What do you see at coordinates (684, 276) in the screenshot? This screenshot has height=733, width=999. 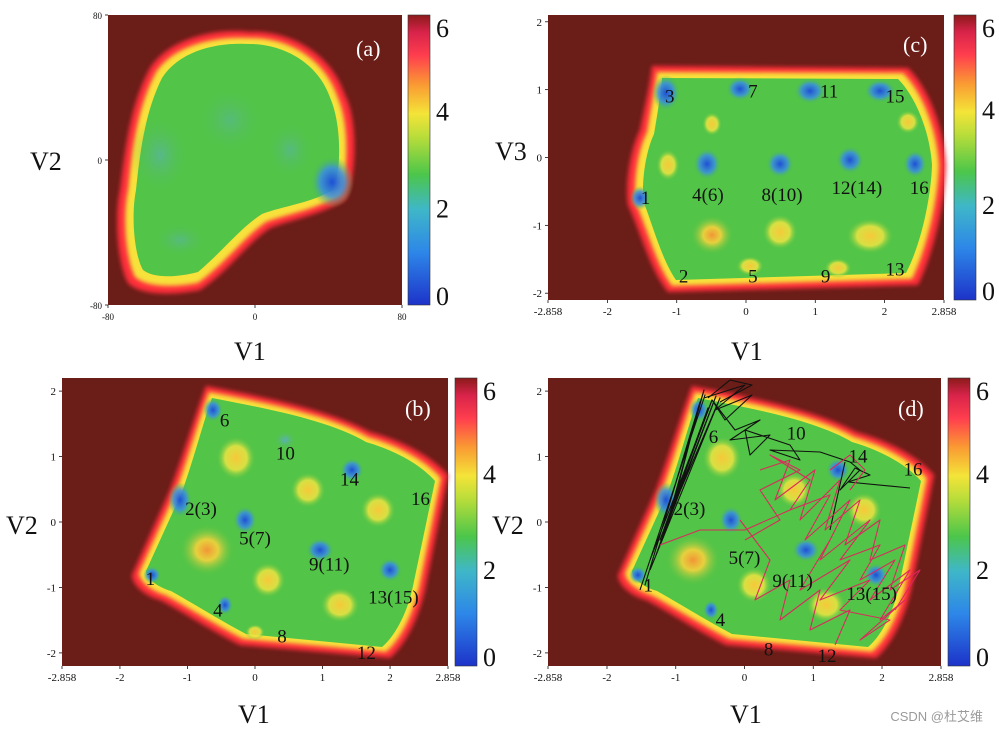 I see `minimum-label: 2` at bounding box center [684, 276].